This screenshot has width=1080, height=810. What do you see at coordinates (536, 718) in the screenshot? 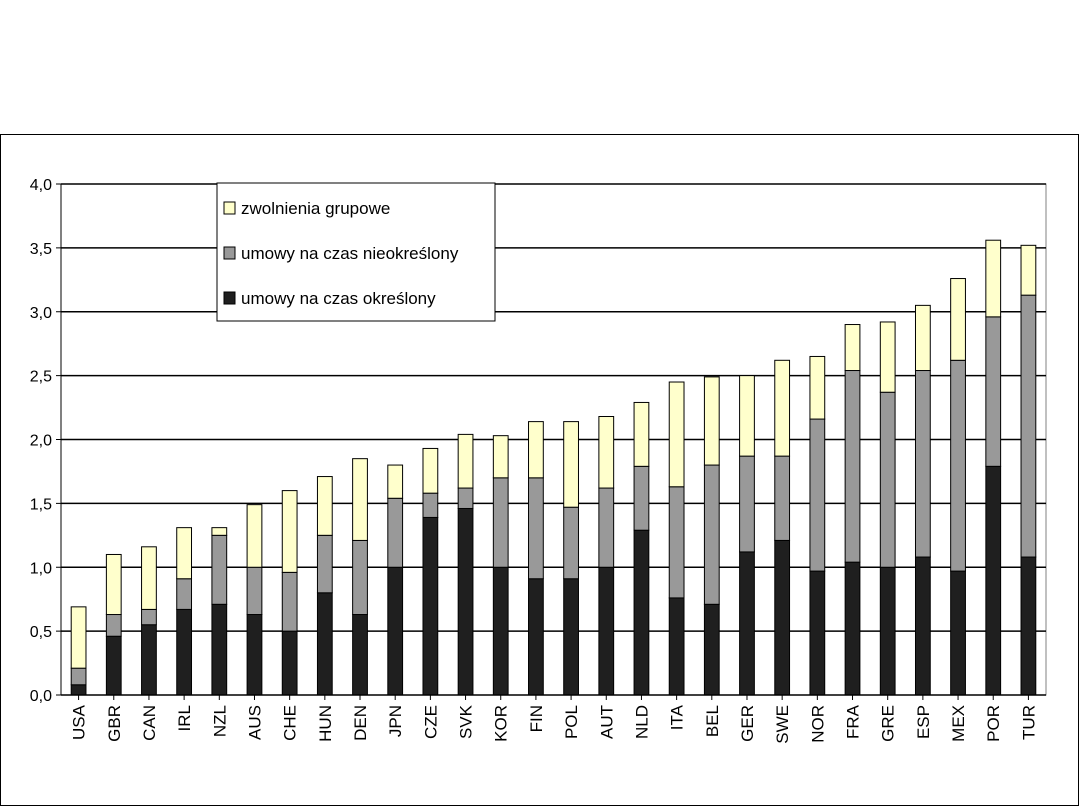
I see `x-category-label: FIN` at bounding box center [536, 718].